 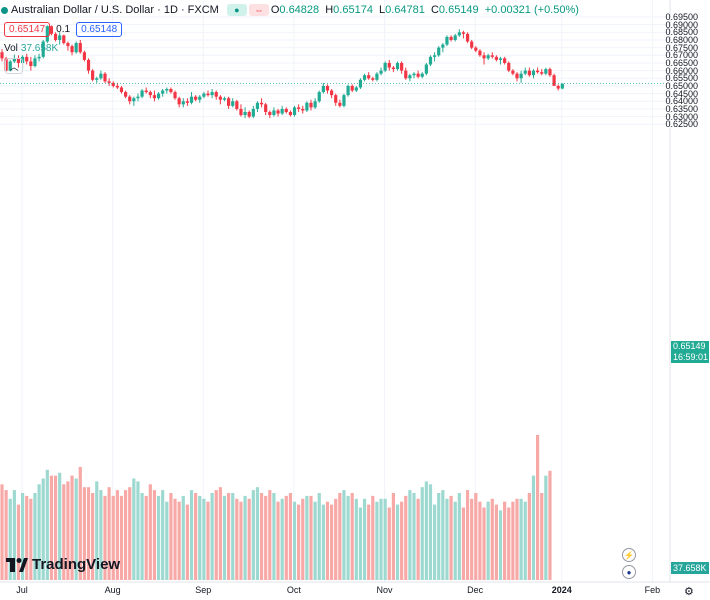 I want to click on flag-icon: ⇔, so click(x=258, y=10).